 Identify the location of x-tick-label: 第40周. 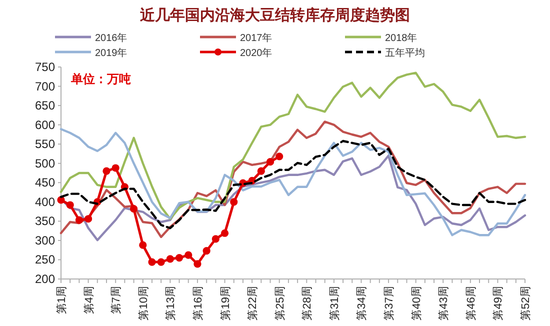
(416, 303).